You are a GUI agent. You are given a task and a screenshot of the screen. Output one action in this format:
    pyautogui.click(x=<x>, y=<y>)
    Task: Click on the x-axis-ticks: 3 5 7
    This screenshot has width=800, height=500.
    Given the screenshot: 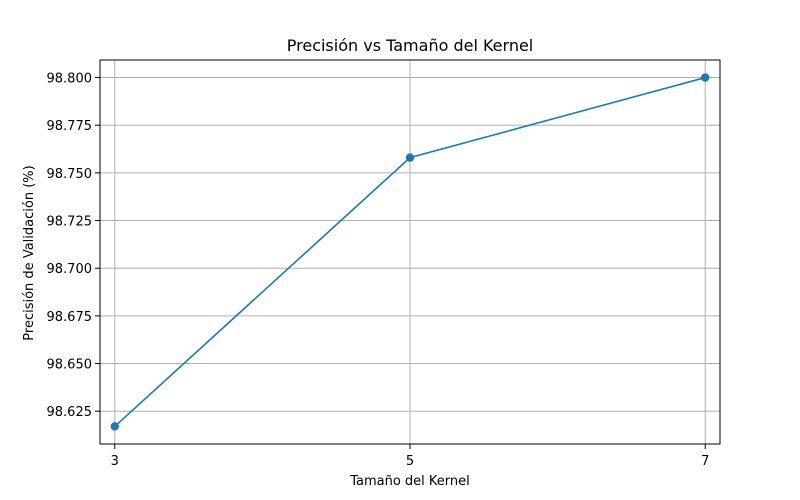 What is the action you would take?
    pyautogui.click(x=410, y=456)
    